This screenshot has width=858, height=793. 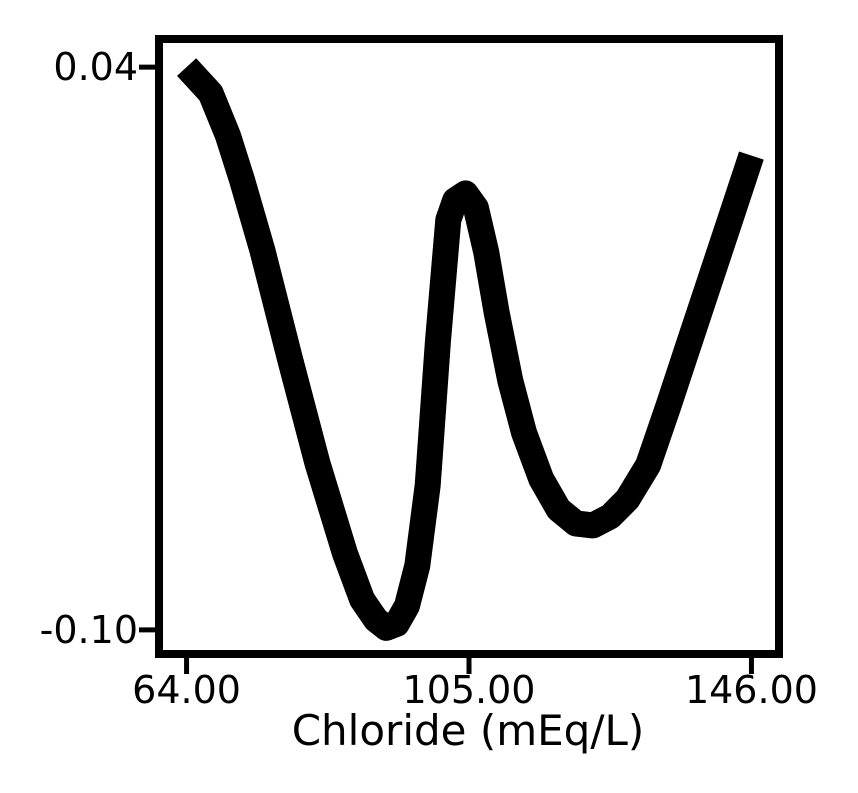 I want to click on x-axis-label: Chloride (mEq/L), so click(x=468, y=730).